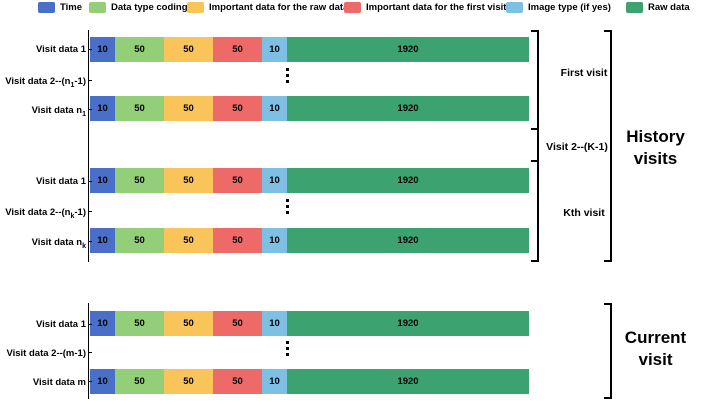  I want to click on data-bar-first-visit-1: 10 50 50 50 10 1920, so click(309, 49).